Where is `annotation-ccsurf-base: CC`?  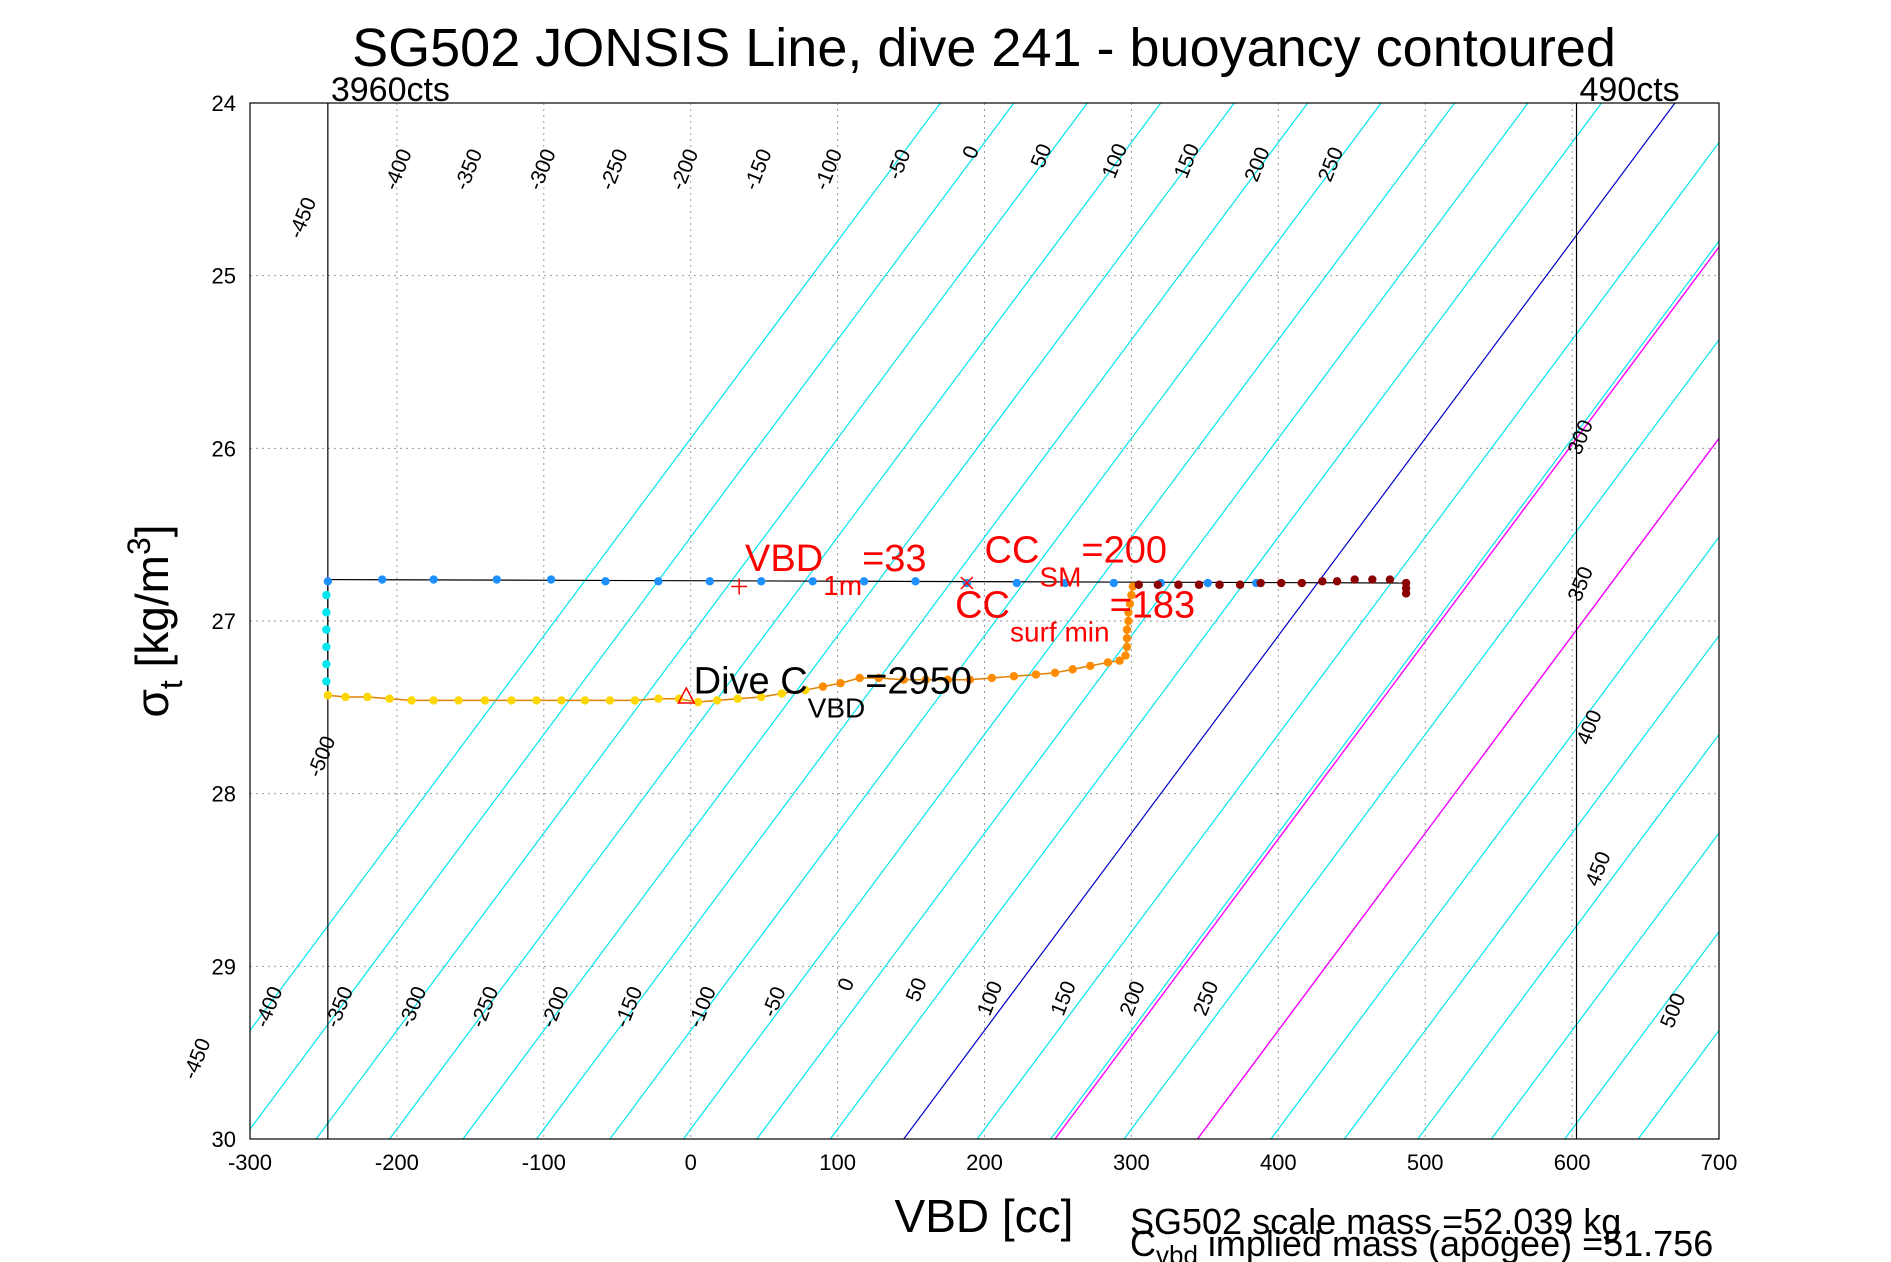 annotation-ccsurf-base: CC is located at coordinates (982, 606).